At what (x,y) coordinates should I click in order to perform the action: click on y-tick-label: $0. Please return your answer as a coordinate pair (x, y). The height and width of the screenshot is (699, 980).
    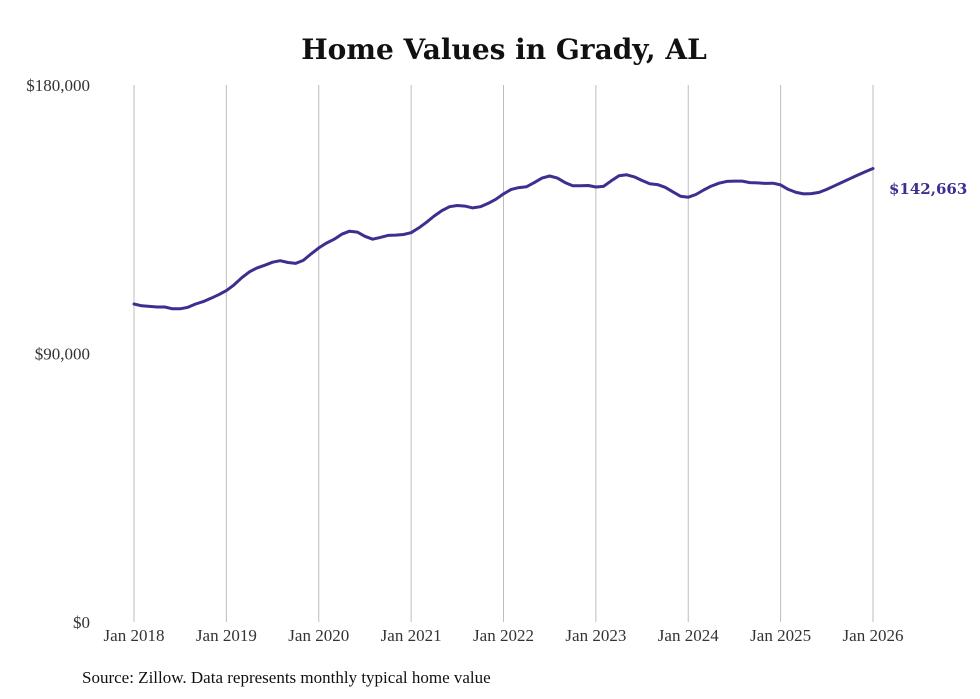
    Looking at the image, I should click on (81, 622).